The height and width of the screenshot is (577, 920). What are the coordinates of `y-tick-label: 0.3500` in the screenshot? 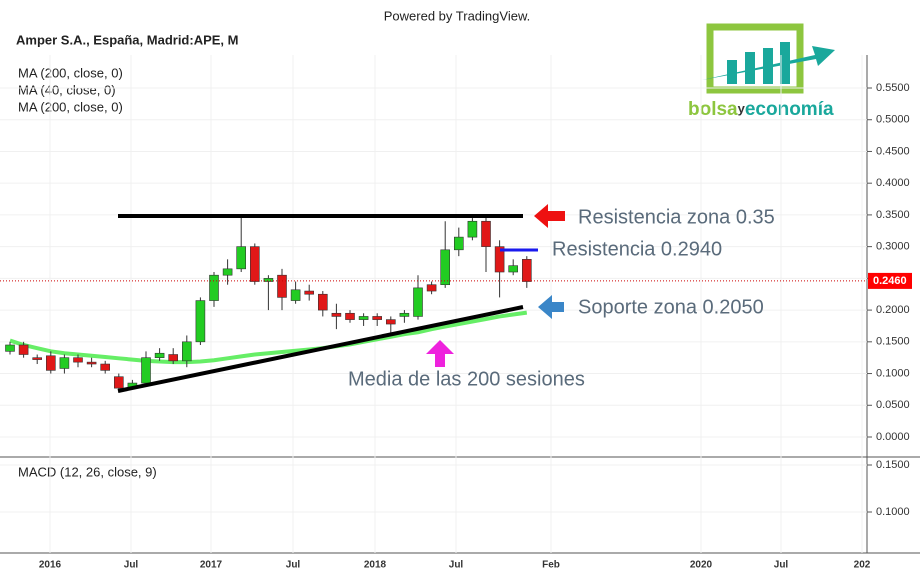 It's located at (893, 215).